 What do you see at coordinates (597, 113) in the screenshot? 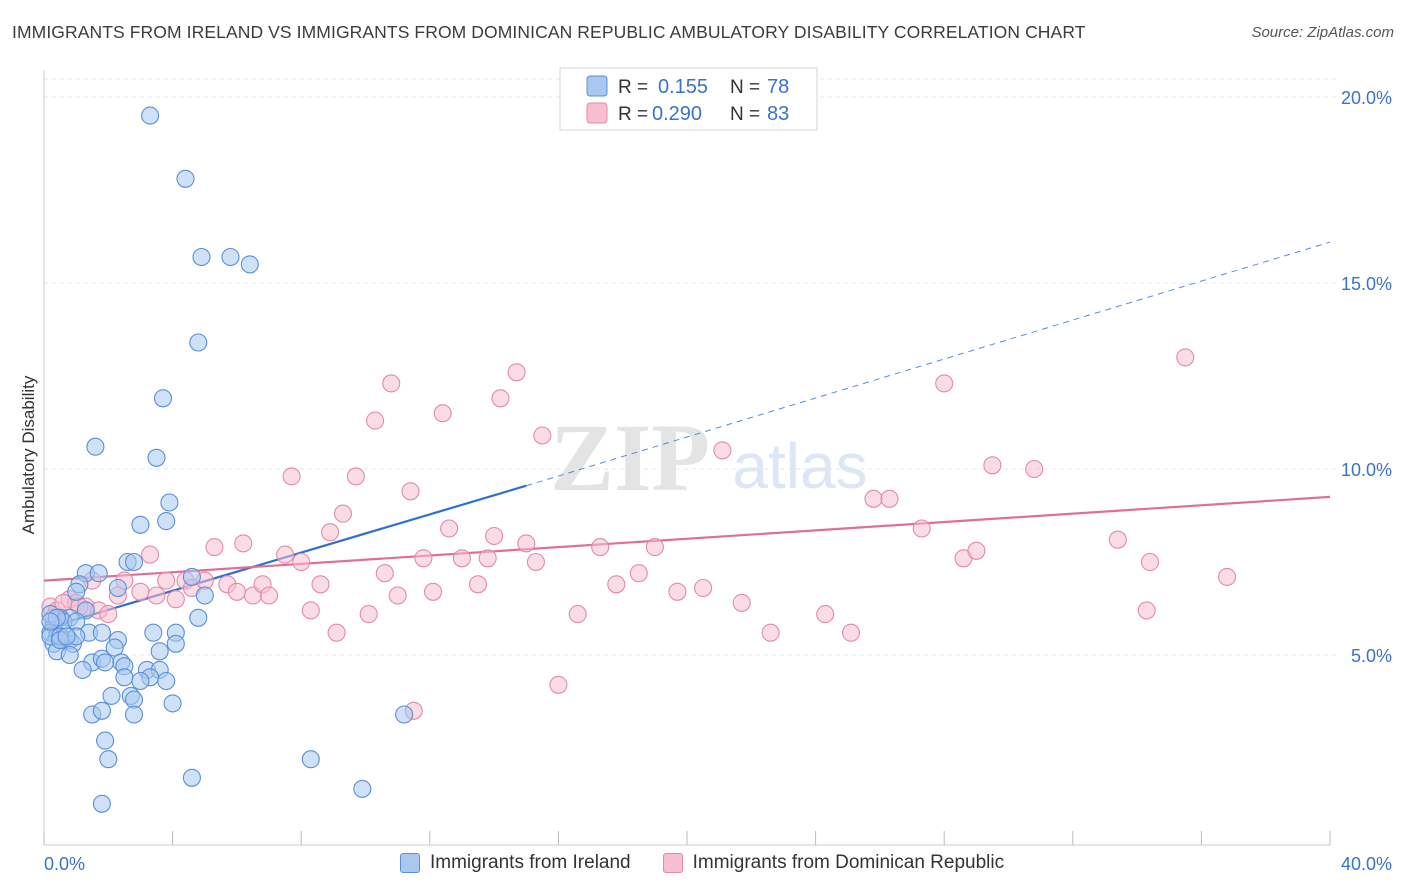
I see `legend-swatch-dominican` at bounding box center [597, 113].